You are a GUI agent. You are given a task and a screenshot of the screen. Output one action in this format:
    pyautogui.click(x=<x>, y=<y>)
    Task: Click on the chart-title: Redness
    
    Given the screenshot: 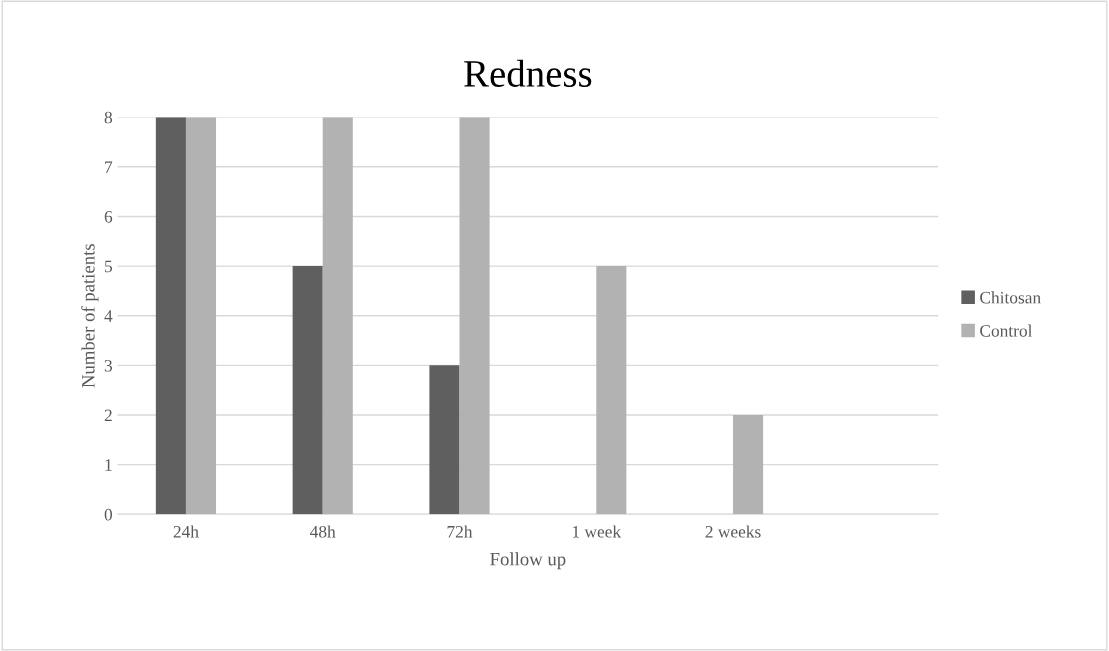 What is the action you would take?
    pyautogui.click(x=528, y=73)
    